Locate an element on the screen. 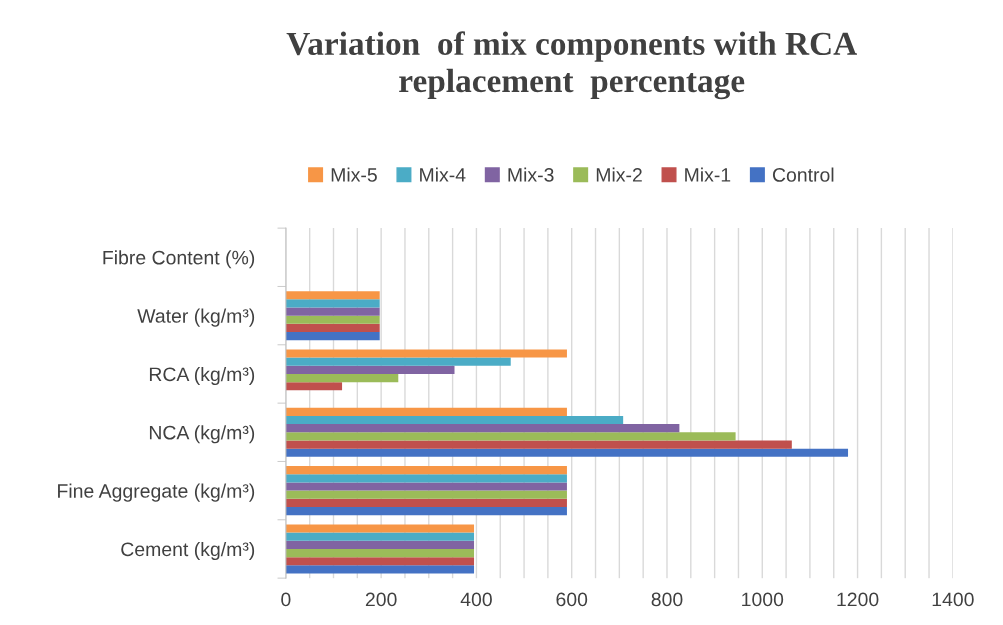 Image resolution: width=1003 pixels, height=625 pixels. legend-label: Mix-2 is located at coordinates (619, 174).